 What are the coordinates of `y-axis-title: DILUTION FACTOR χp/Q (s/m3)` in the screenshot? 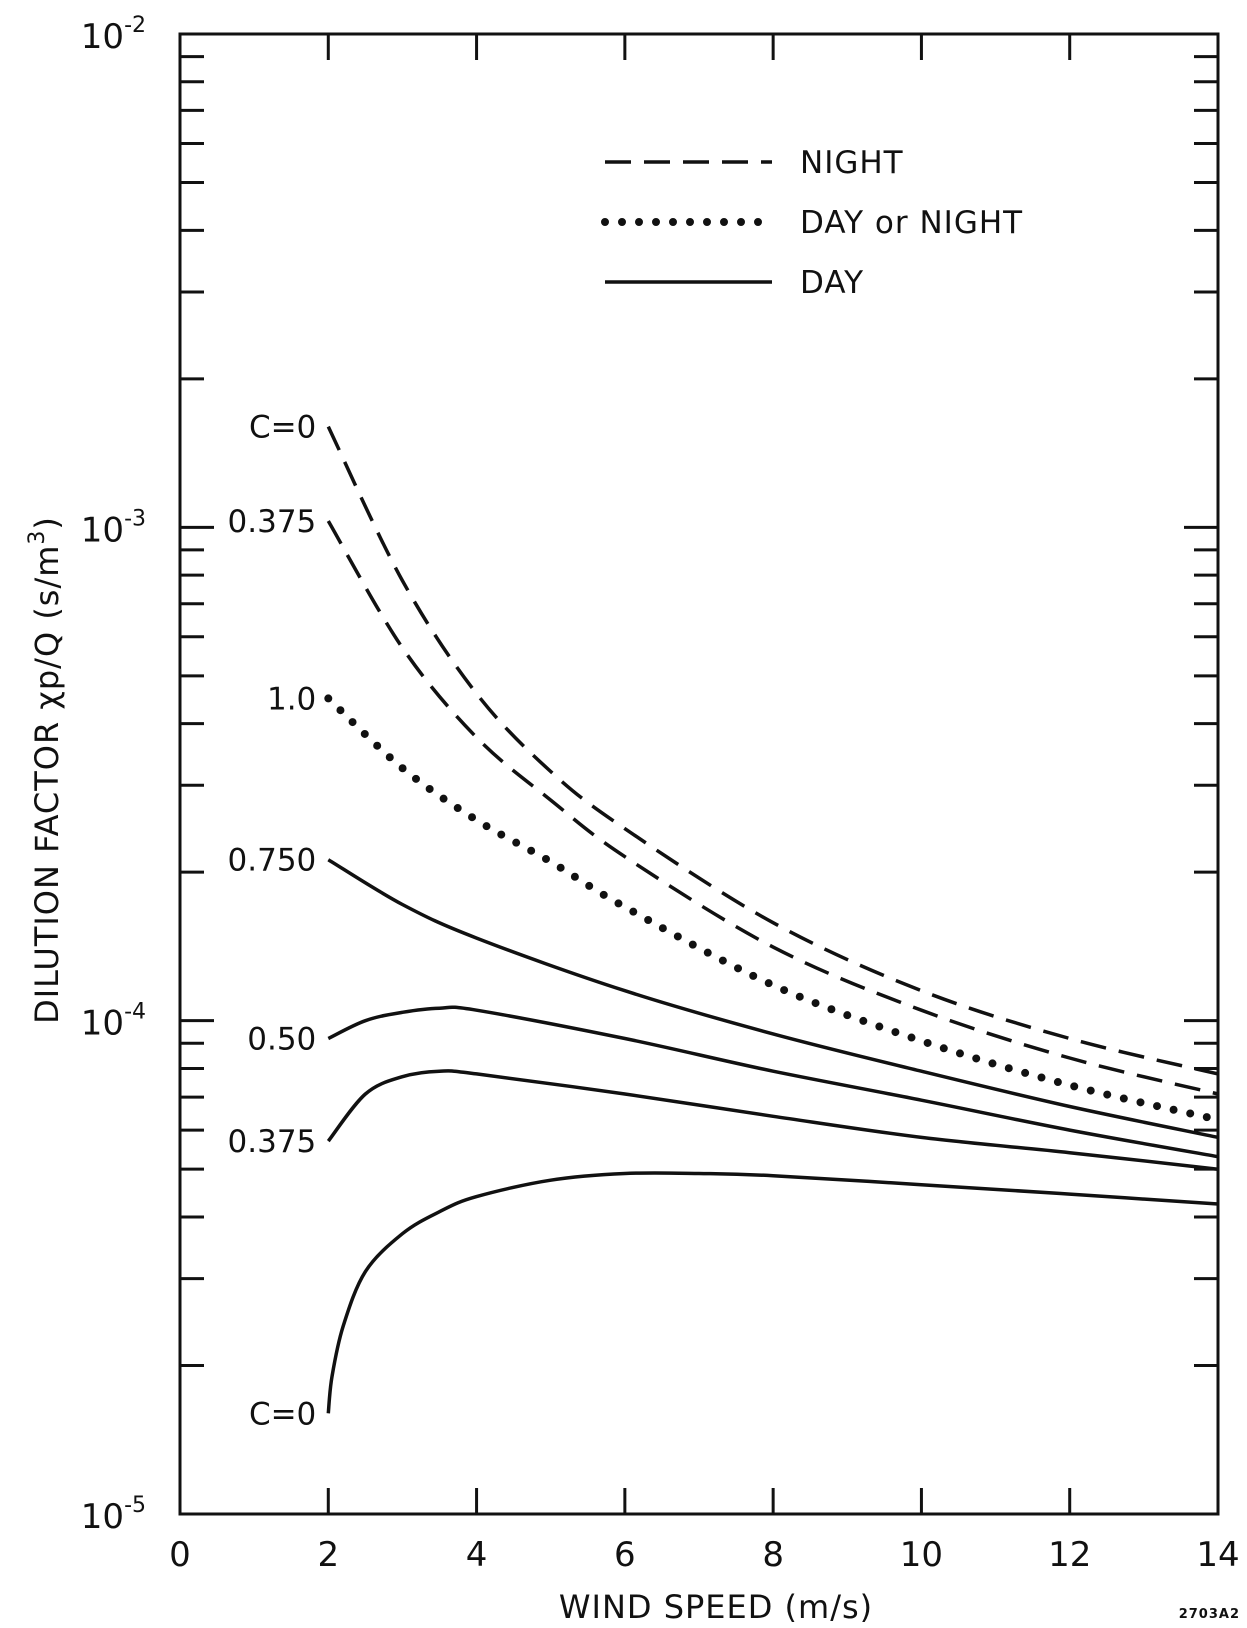 It's located at (45, 770).